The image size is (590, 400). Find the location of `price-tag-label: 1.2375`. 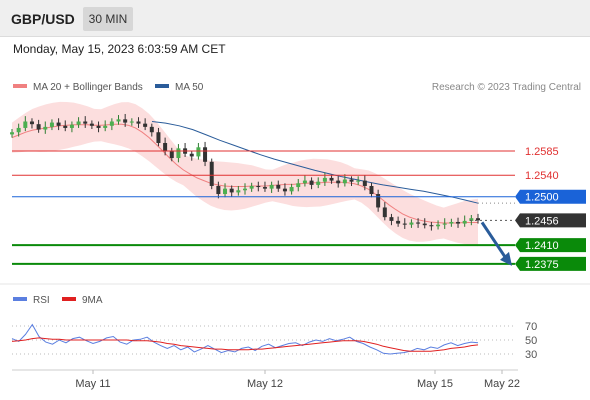

price-tag-label: 1.2375 is located at coordinates (542, 265).